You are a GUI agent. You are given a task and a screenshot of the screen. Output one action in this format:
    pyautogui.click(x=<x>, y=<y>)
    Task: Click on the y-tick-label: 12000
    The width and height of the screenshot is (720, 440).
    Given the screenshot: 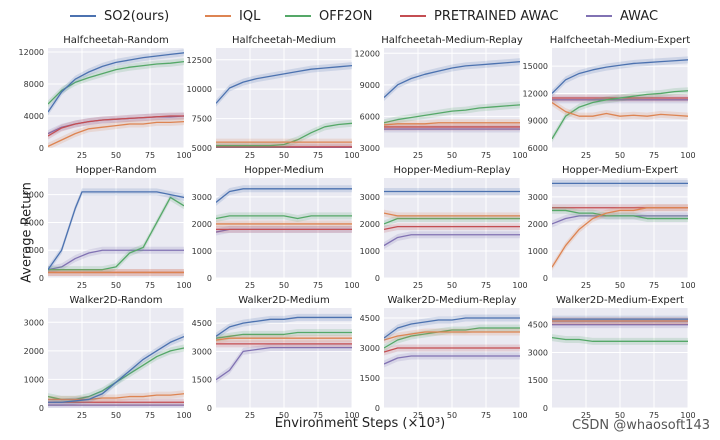 What is the action you would take?
    pyautogui.click(x=31, y=52)
    